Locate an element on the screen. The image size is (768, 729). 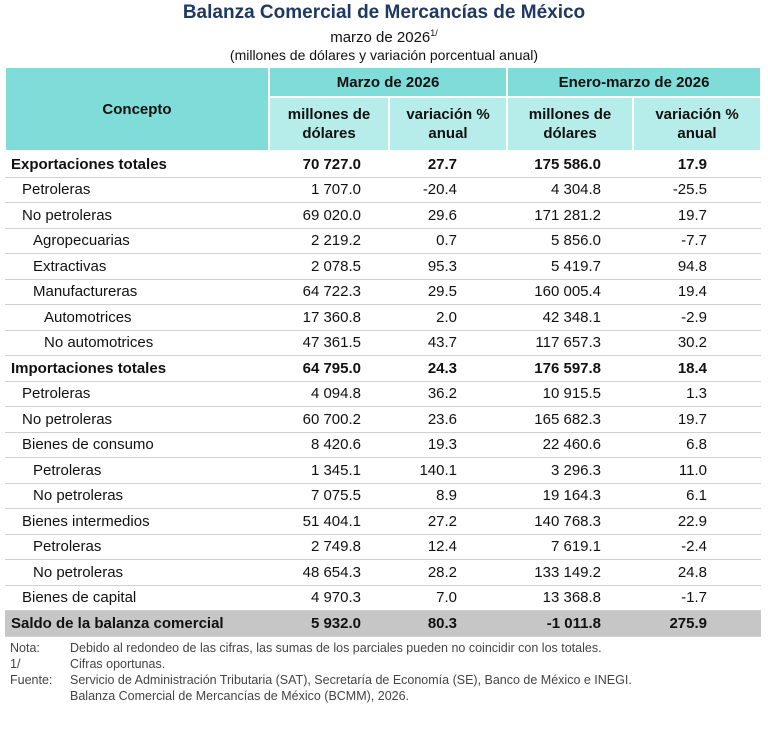
cell-value: 17 360.8 is located at coordinates (329, 317).